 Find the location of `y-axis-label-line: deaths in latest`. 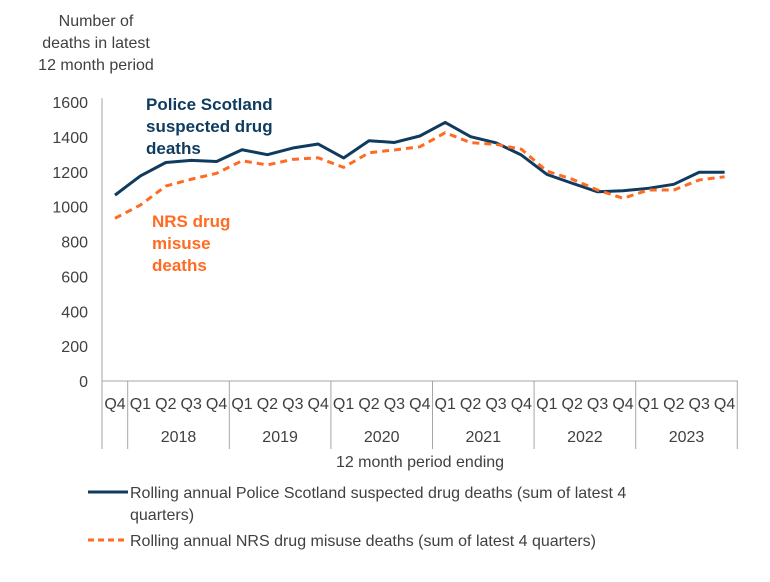

y-axis-label-line: deaths in latest is located at coordinates (96, 43).